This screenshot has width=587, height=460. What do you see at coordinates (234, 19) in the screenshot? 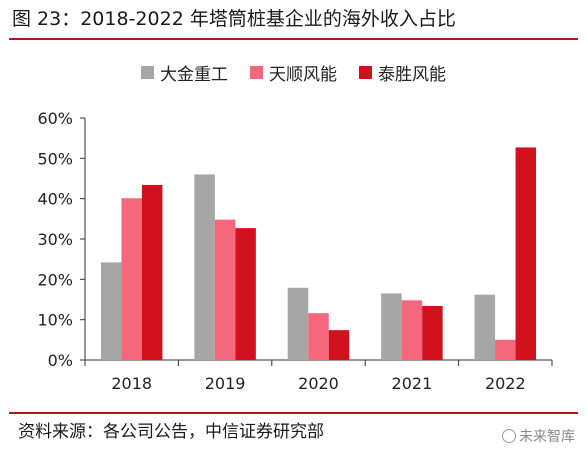
I see `figure-title: 图 23：2018-2022 年塔筒桩基企业的海外收入占比` at bounding box center [234, 19].